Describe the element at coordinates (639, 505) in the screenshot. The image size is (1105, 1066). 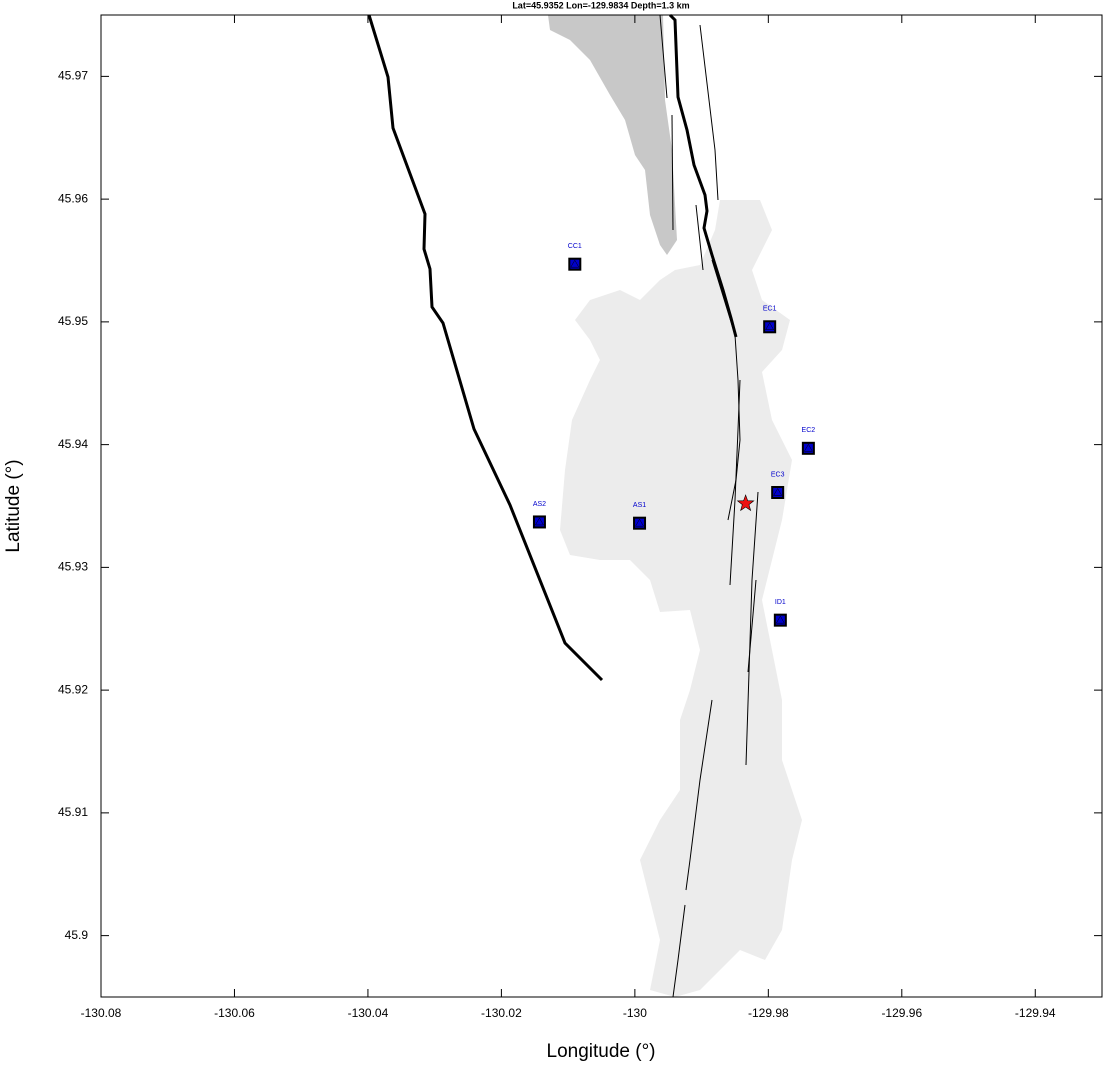
I see `station-label: AS1` at that location.